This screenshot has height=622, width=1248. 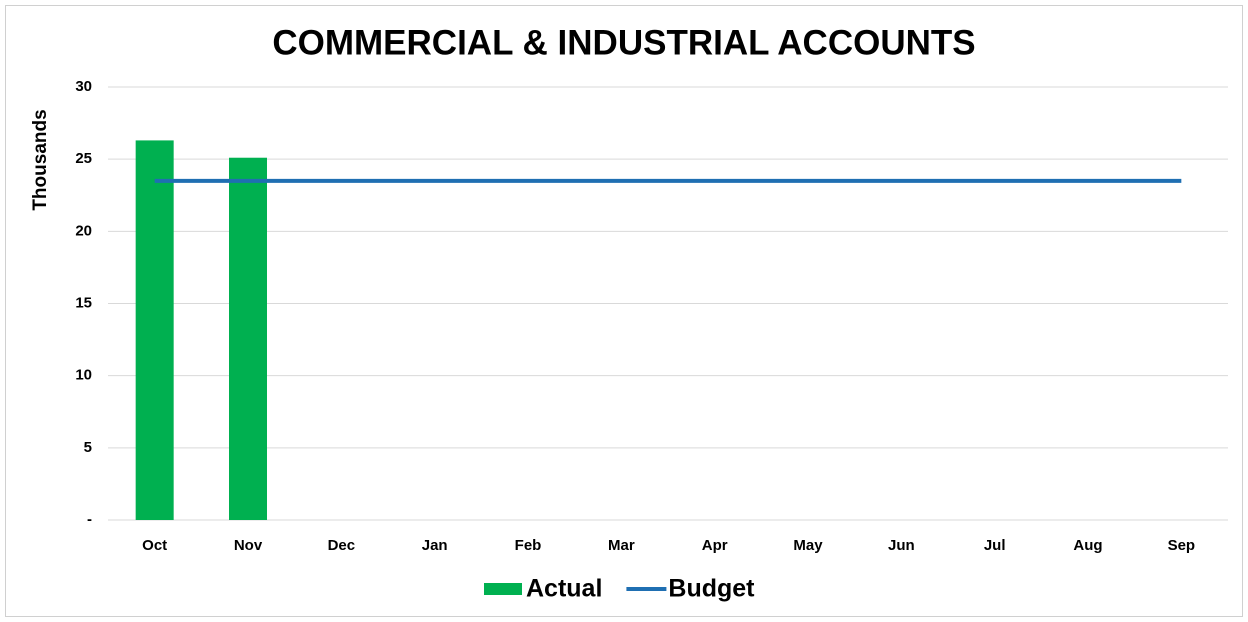 I want to click on x-tick-label: Nov, so click(x=248, y=545).